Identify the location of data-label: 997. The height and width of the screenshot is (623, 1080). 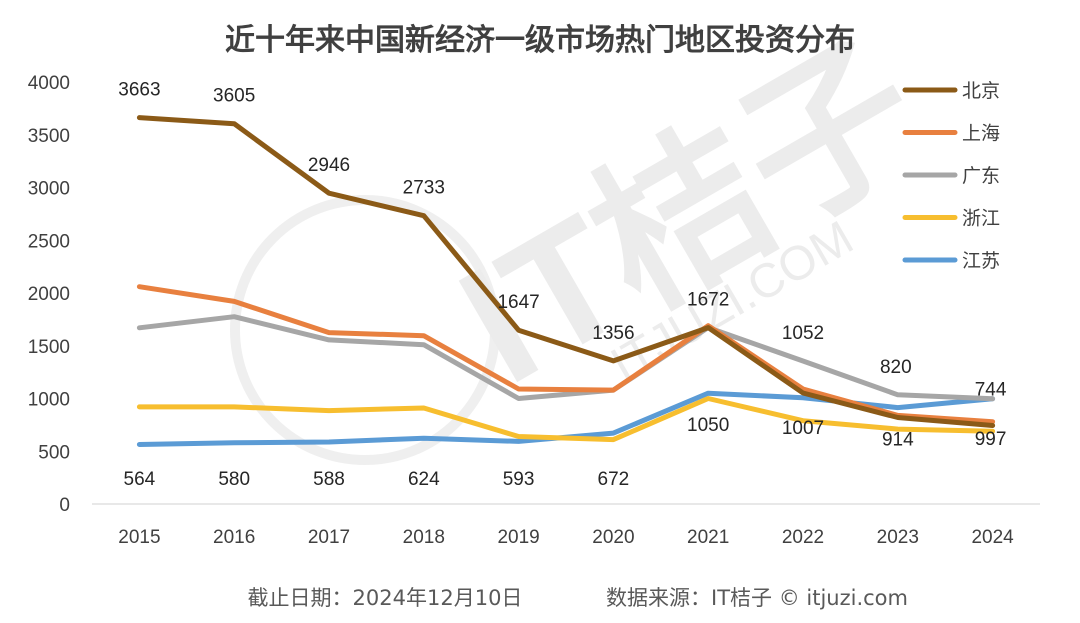
(991, 439).